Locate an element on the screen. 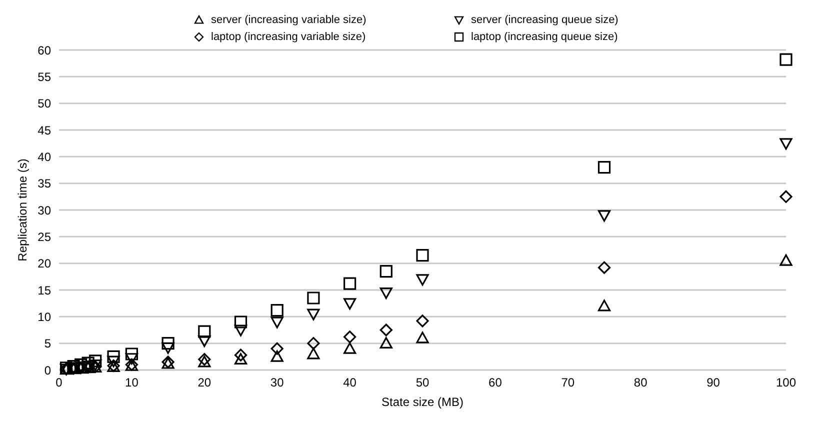 This screenshot has width=814, height=432. x-tick-label: 50 is located at coordinates (423, 383).